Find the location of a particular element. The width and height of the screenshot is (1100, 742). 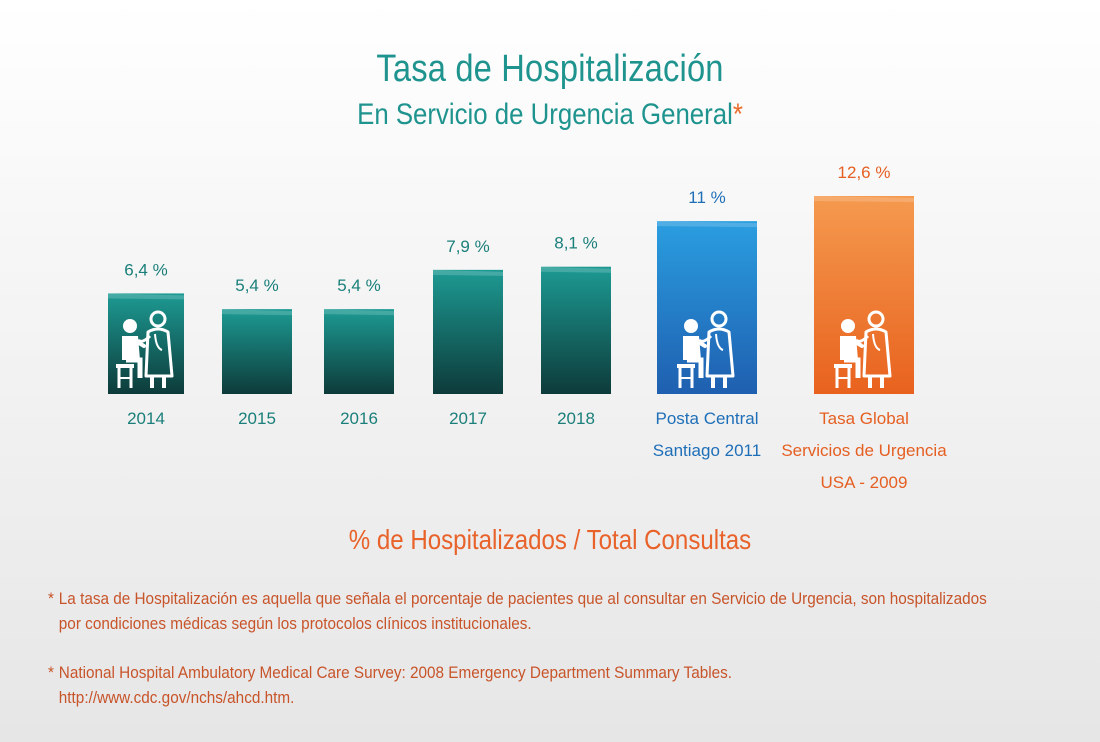

category-label: Servicios de Urgencia is located at coordinates (864, 450).